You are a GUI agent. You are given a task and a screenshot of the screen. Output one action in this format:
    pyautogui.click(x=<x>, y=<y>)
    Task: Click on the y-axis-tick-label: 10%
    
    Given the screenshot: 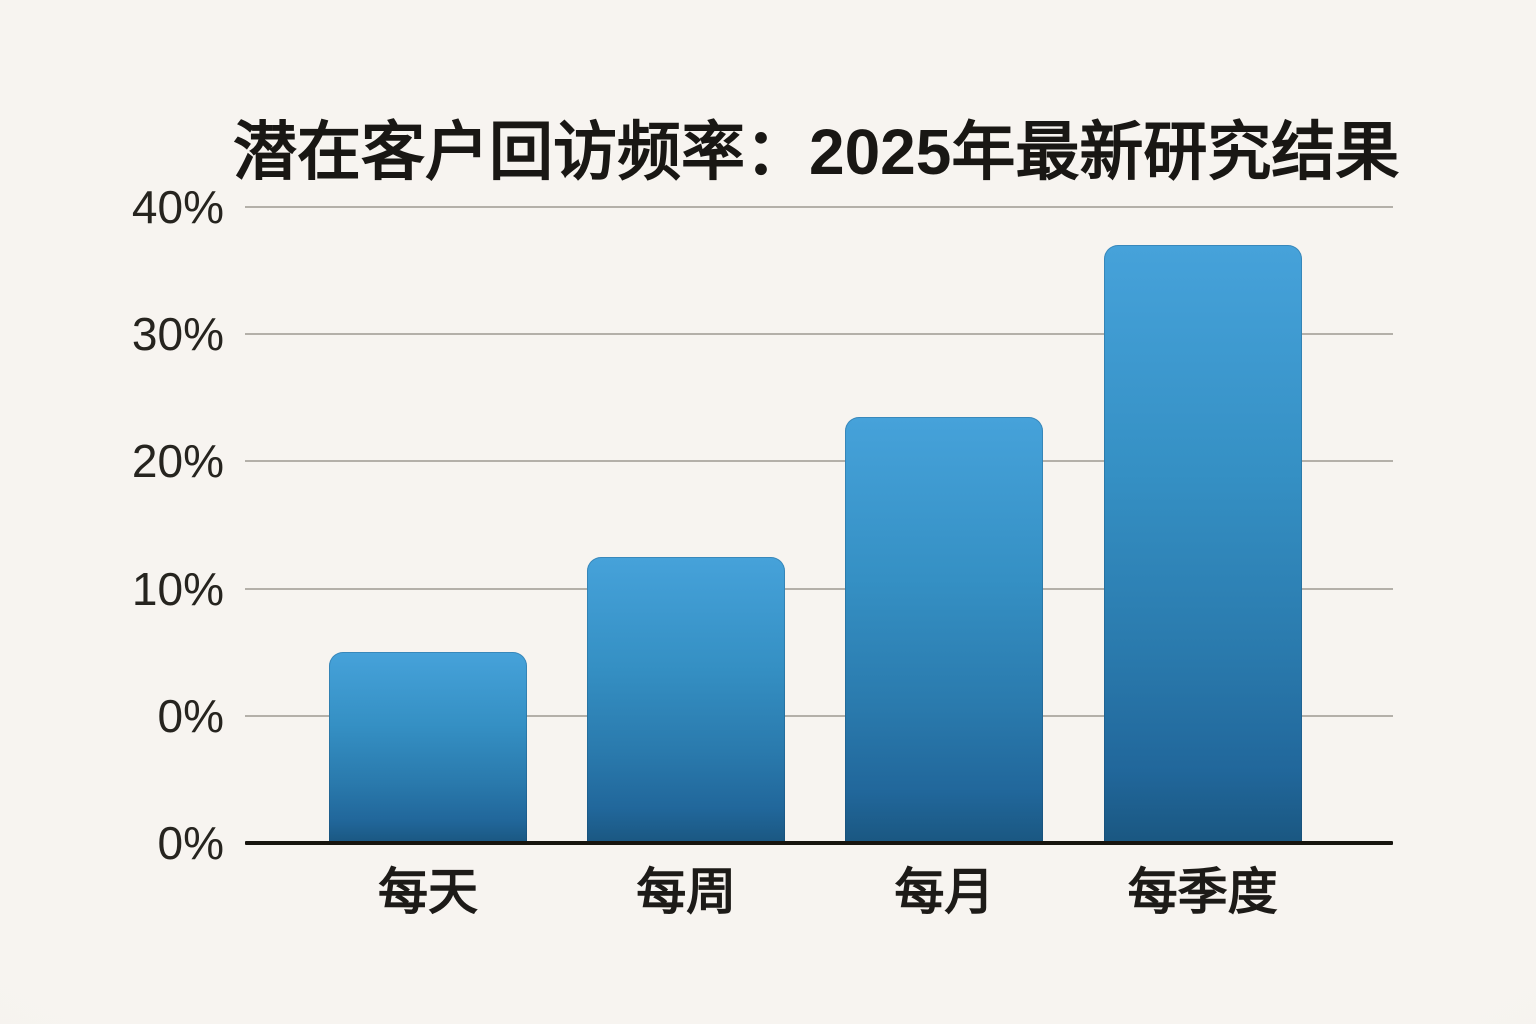 What is the action you would take?
    pyautogui.click(x=177, y=588)
    